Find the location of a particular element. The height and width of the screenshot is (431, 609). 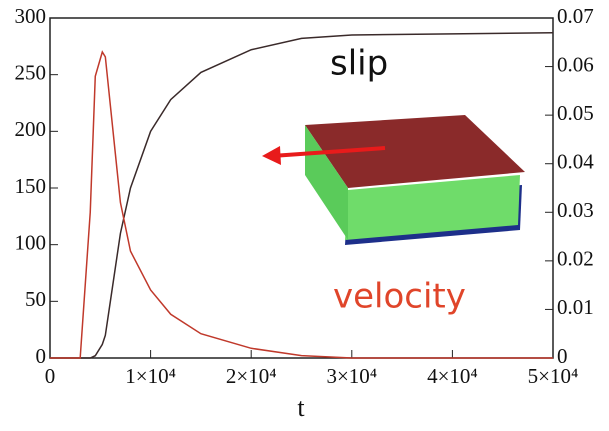

y-tick-label: 100 is located at coordinates (31, 242).